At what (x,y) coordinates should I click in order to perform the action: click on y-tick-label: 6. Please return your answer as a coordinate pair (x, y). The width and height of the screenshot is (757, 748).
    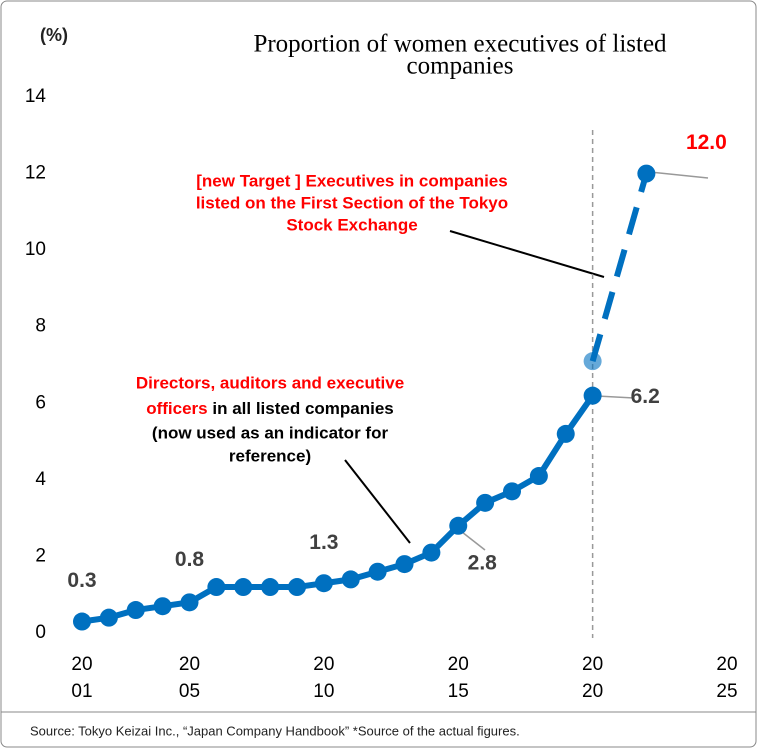
    Looking at the image, I should click on (40, 402).